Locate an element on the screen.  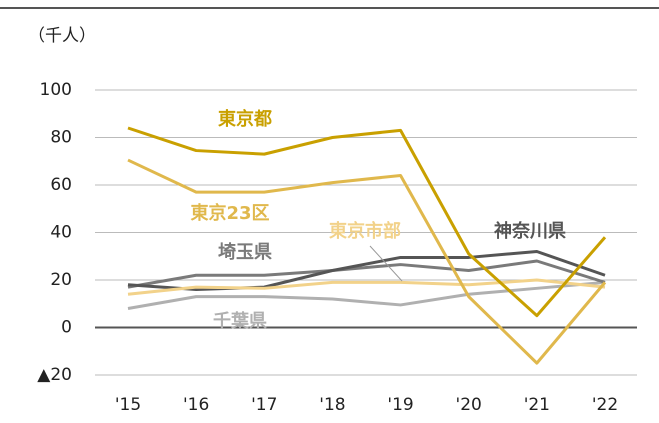
series-label: 神奈川県 is located at coordinates (530, 231).